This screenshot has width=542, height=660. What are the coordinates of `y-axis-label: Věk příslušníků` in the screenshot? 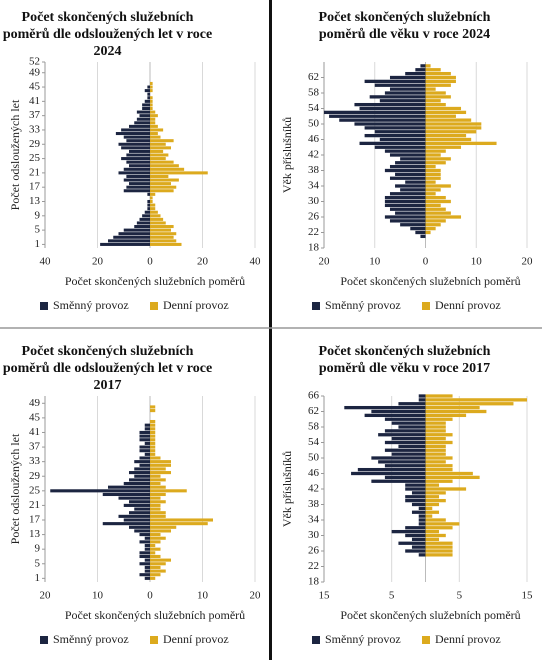 It's located at (287, 155).